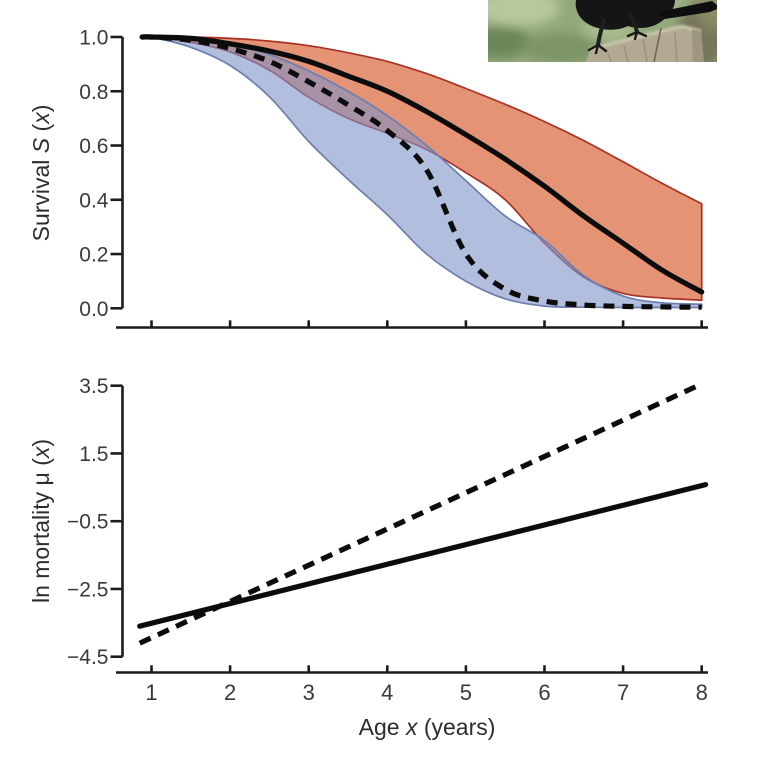 This screenshot has height=778, width=760. What do you see at coordinates (702, 692) in the screenshot?
I see `x-tick-label: 8` at bounding box center [702, 692].